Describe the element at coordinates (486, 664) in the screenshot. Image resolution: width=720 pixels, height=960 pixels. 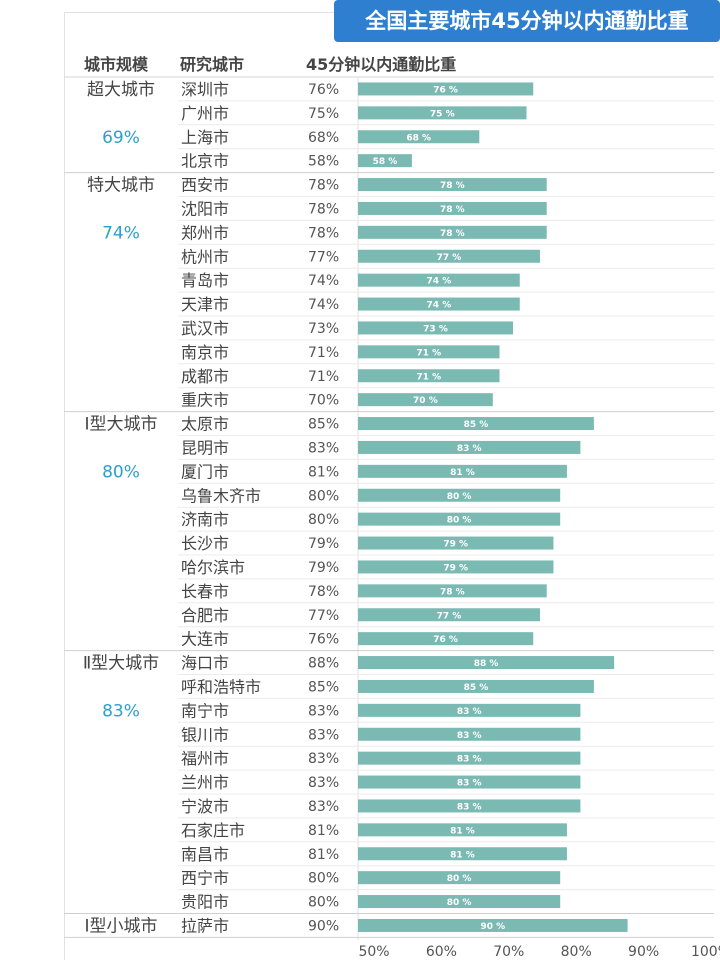
I see `bar-data-label: 88 %` at that location.